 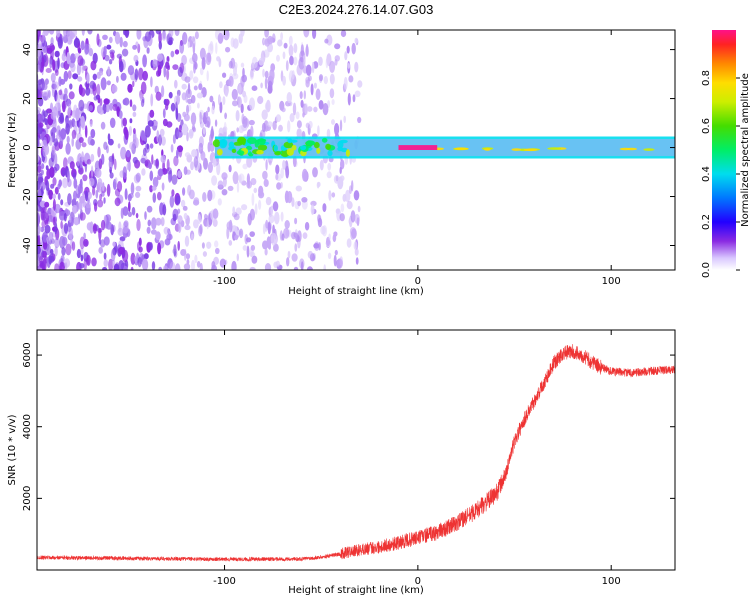 What do you see at coordinates (516, 149) in the screenshot?
I see `carrier-streak` at bounding box center [516, 149].